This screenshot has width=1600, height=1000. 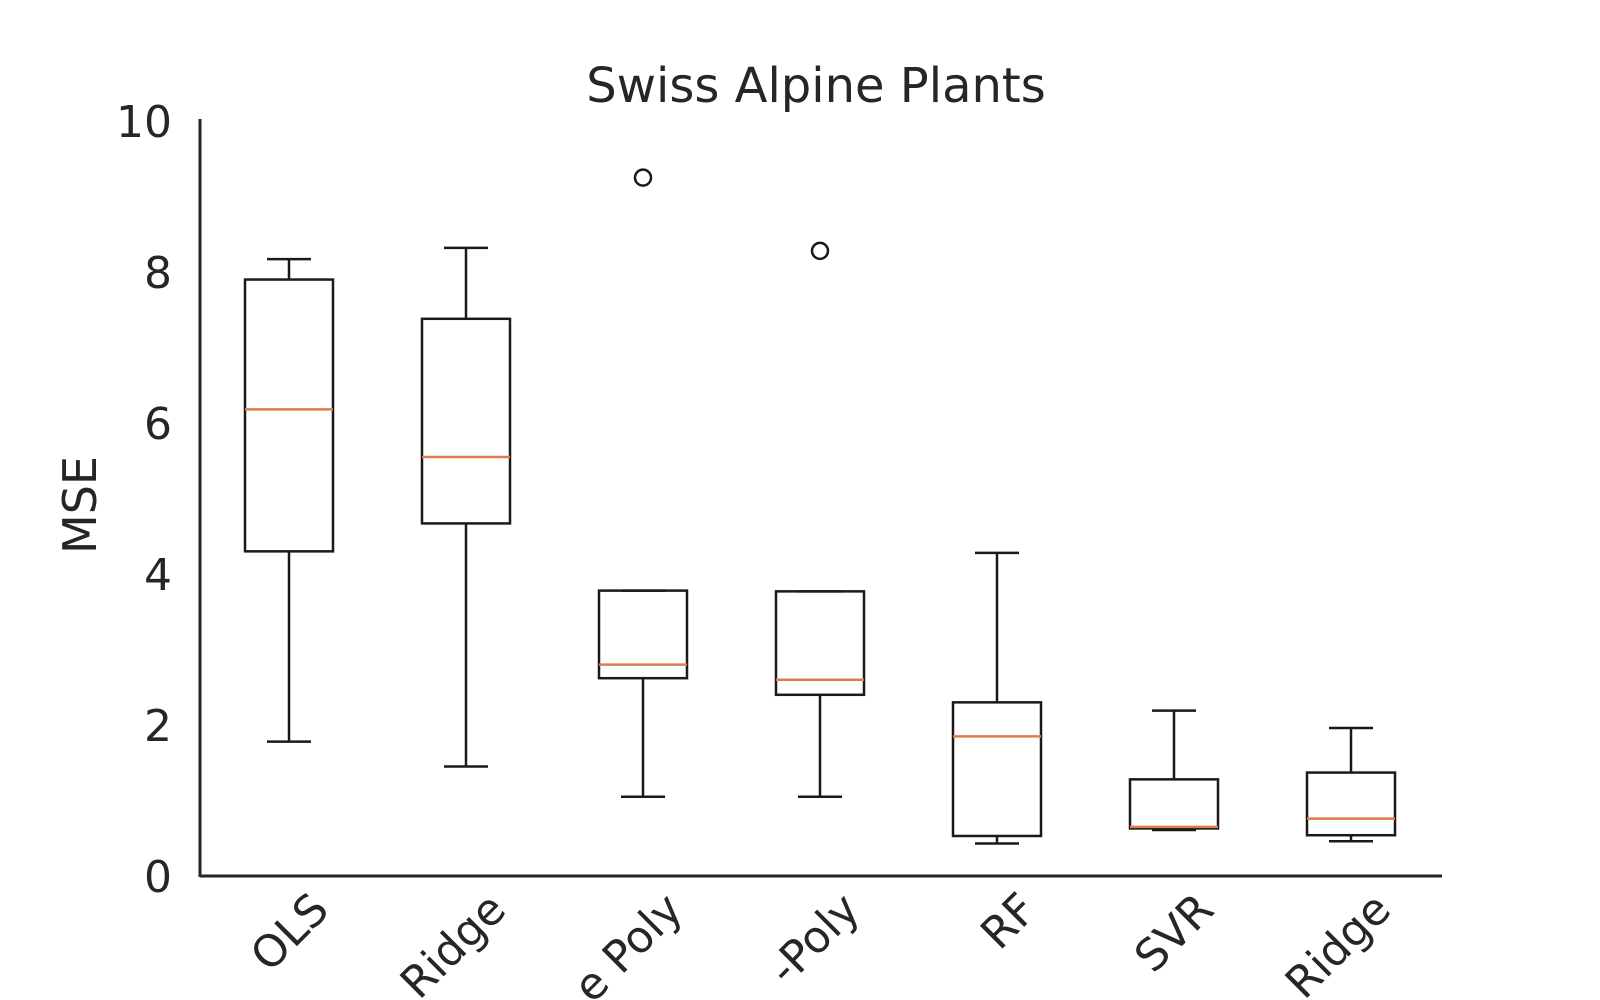 I want to click on y-tick-label: 4, so click(x=158, y=575).